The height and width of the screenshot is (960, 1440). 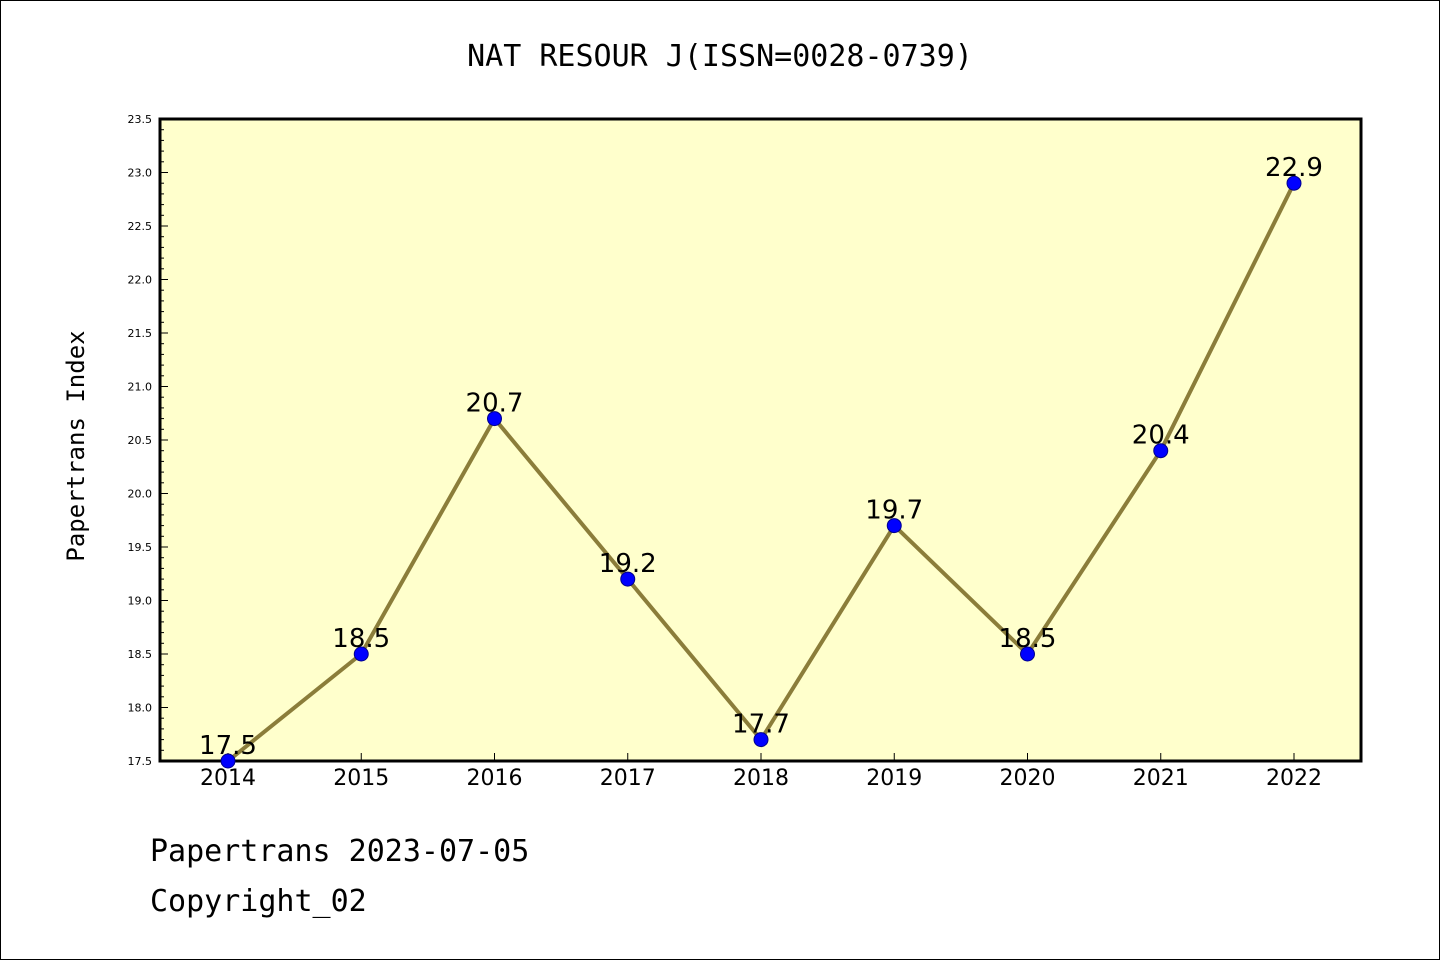 I want to click on footer-date: Papertrans 2023-07-05, so click(x=340, y=851).